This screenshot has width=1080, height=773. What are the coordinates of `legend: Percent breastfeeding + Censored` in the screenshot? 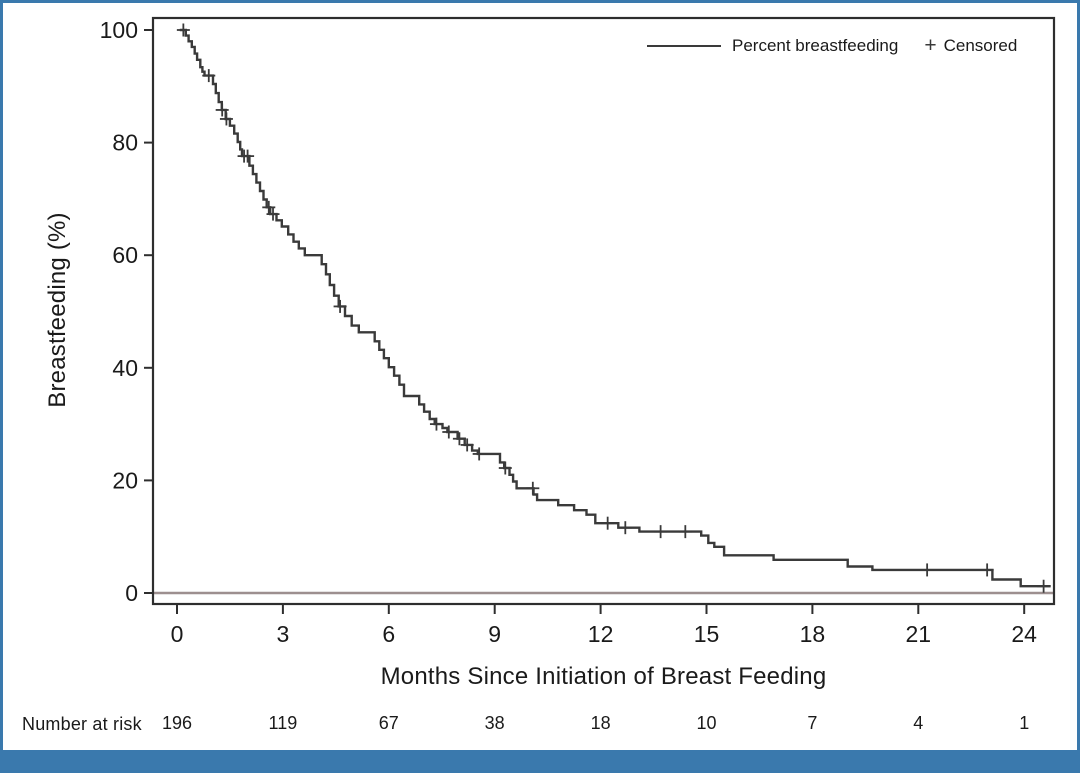 It's located at (832, 46).